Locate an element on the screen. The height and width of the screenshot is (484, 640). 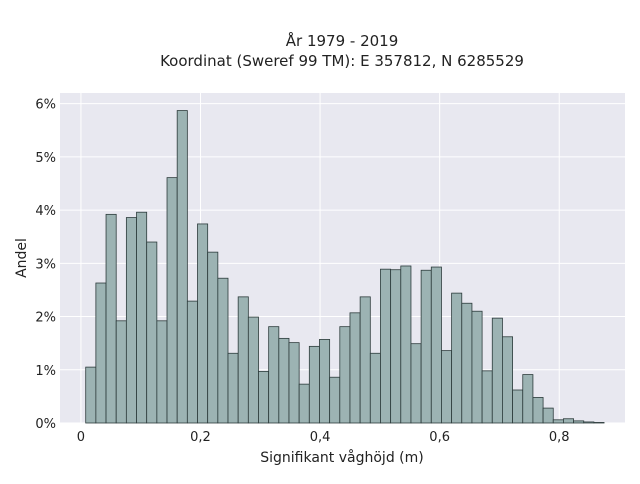
y-tick-label: 2% is located at coordinates (45, 318).